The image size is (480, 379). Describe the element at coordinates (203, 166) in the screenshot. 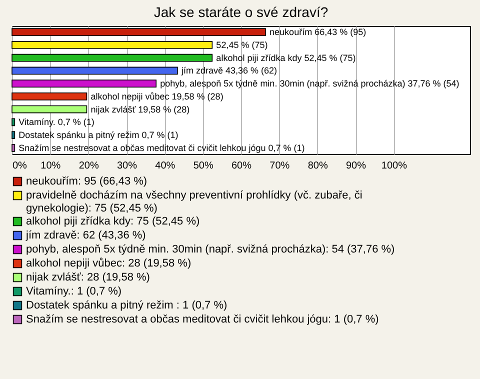

I see `x-tick-label: 50%` at that location.